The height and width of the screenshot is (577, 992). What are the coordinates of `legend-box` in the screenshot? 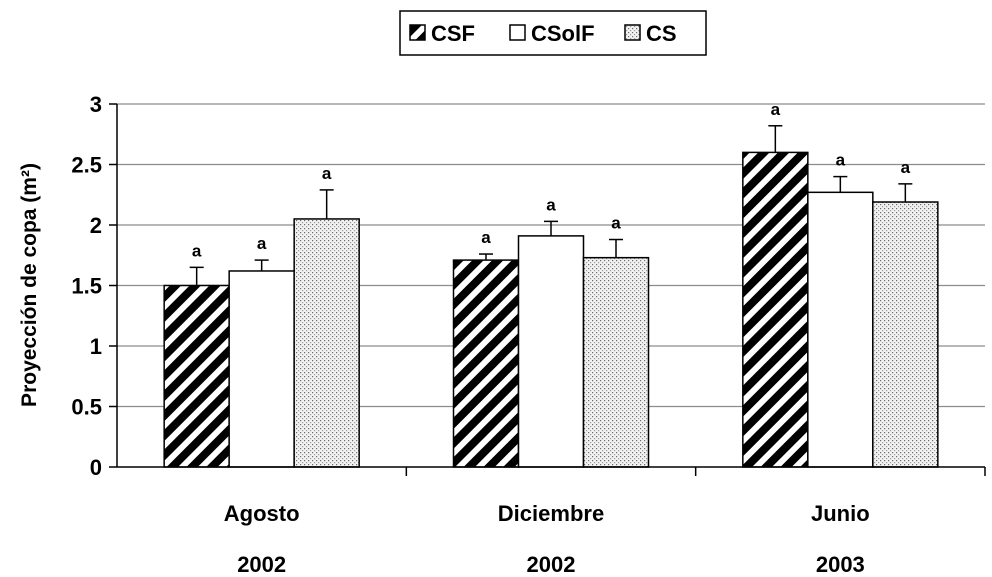 It's located at (553, 33).